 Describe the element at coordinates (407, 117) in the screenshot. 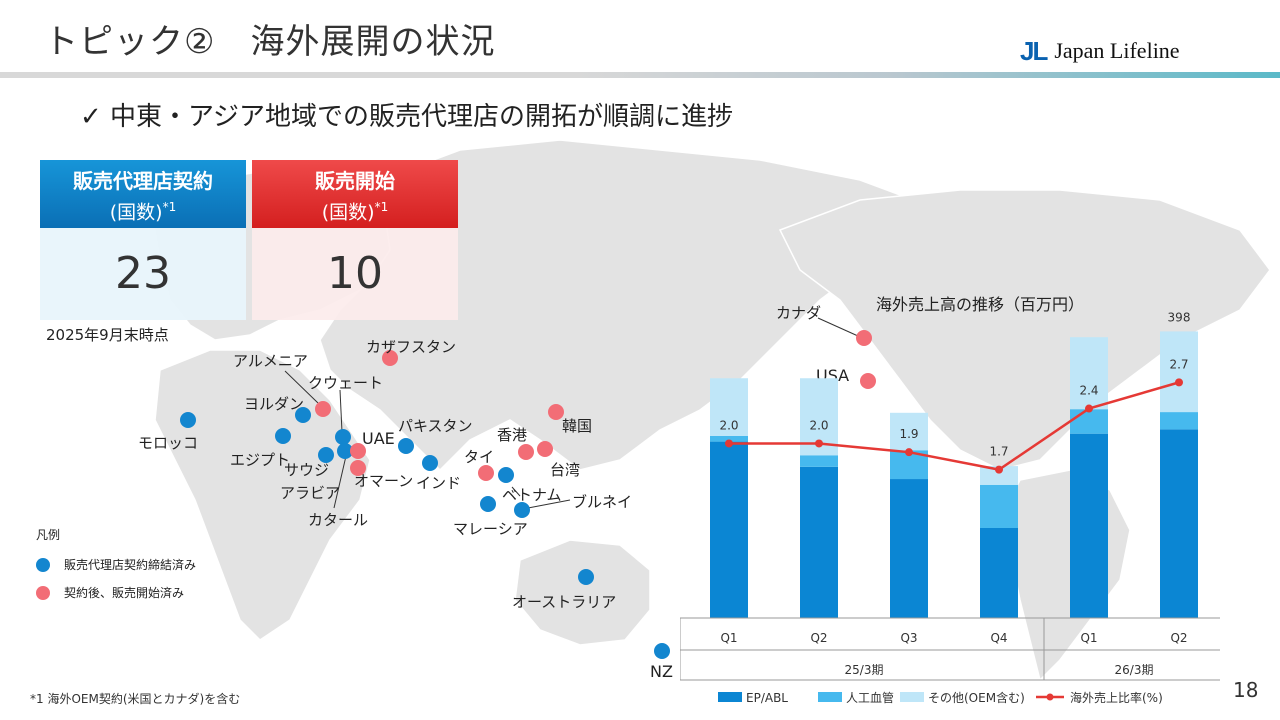

I see `subheading: ✓ 中東・アジア地域での販売代理店の開拓が順調に進捗` at that location.